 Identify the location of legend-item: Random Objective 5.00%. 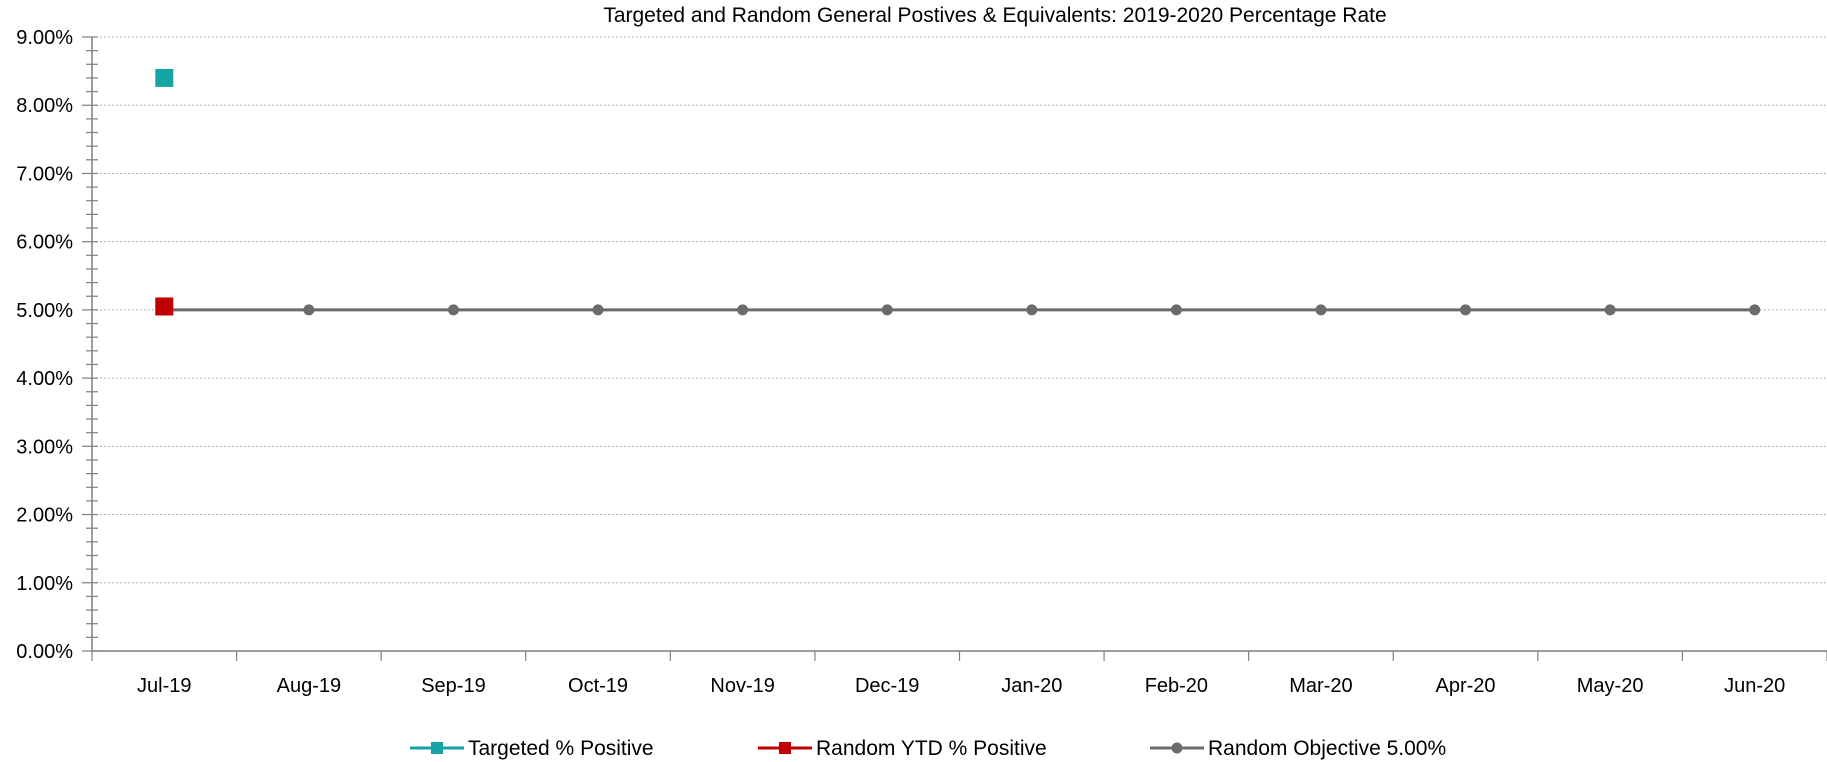
(1298, 748).